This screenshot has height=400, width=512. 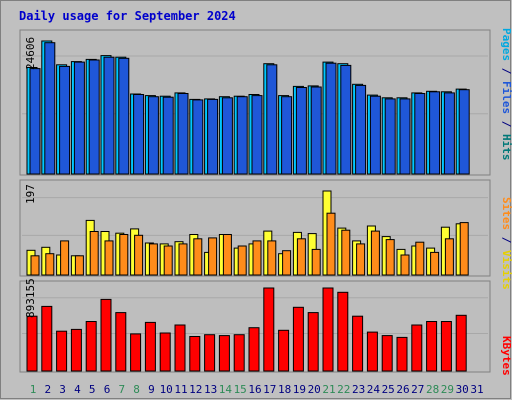 I want to click on hits-legend: Hits, so click(x=506, y=147).